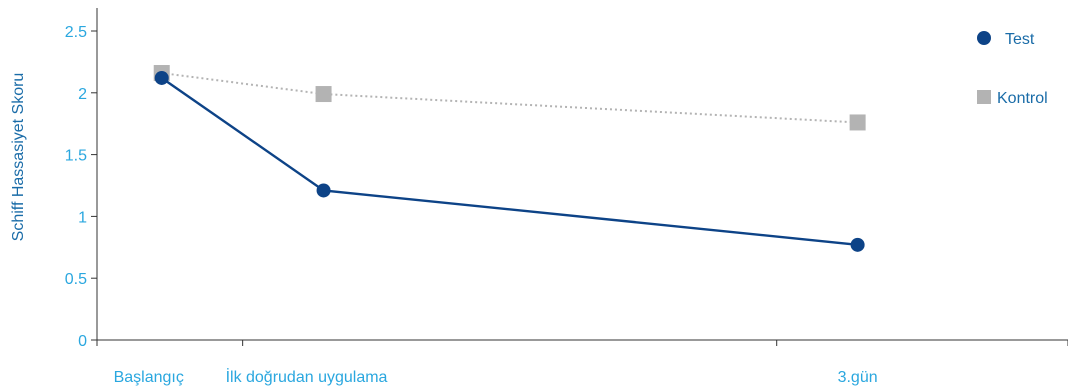 This screenshot has width=1068, height=392. What do you see at coordinates (82, 217) in the screenshot?
I see `y-tick-label: 1` at bounding box center [82, 217].